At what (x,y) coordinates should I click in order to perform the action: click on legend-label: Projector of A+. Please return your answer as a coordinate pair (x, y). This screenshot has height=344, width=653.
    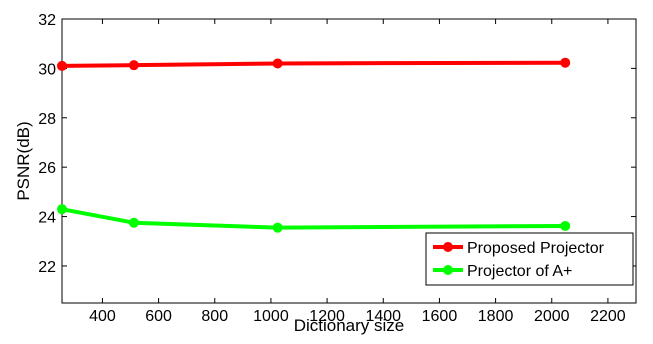
    Looking at the image, I should click on (519, 271).